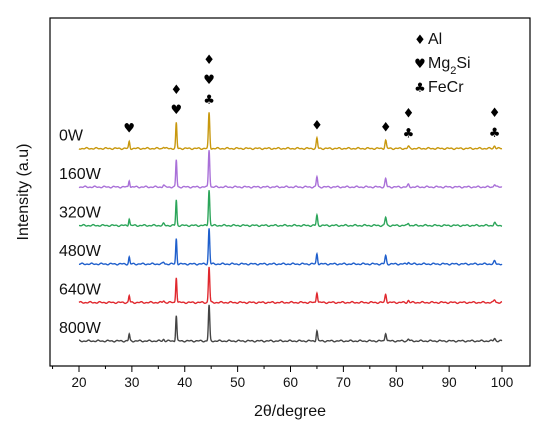 The width and height of the screenshot is (550, 430). What do you see at coordinates (71, 136) in the screenshot?
I see `series-label: 0W` at bounding box center [71, 136].